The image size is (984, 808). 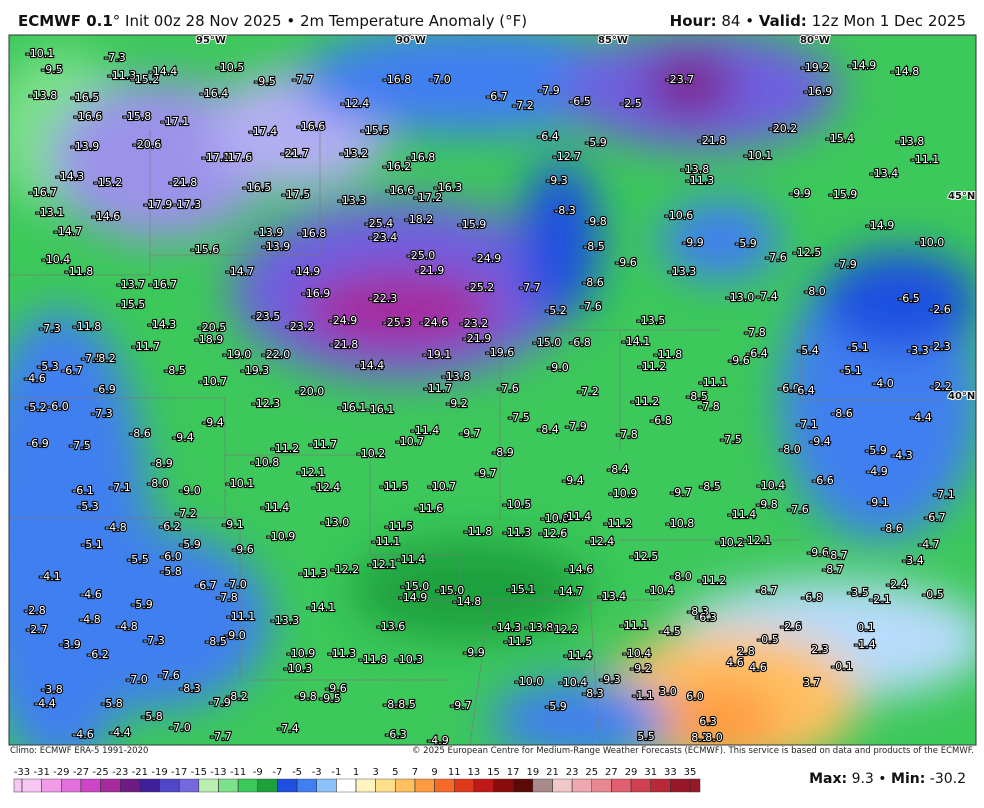 What do you see at coordinates (241, 616) in the screenshot?
I see `anomaly-label: -11.1` at bounding box center [241, 616].